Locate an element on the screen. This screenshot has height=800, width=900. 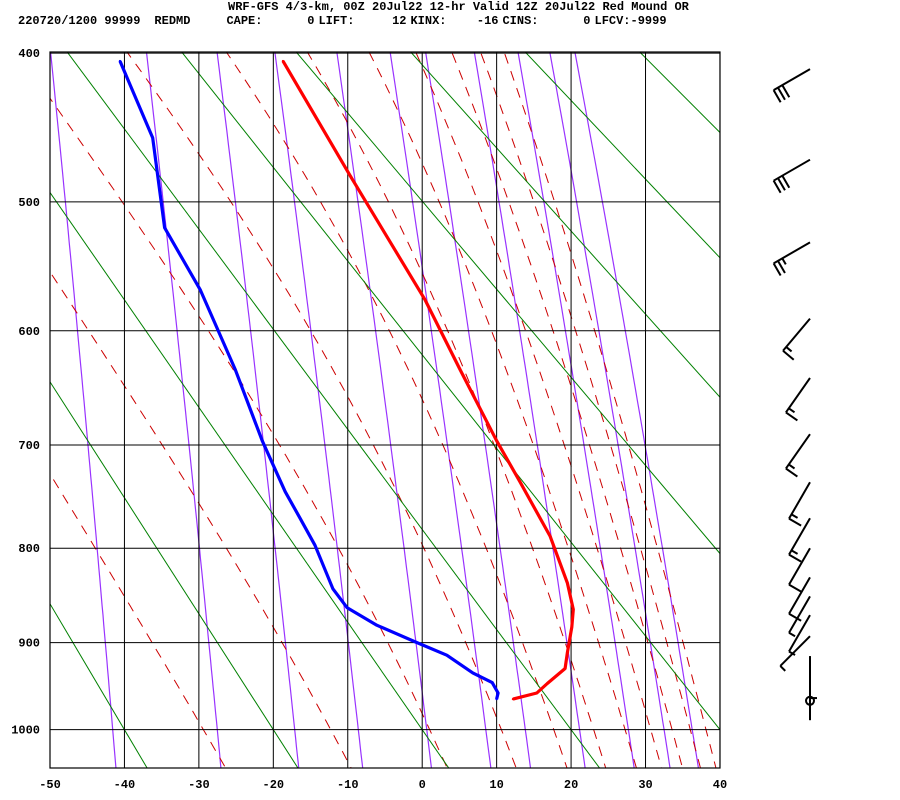
x-tick-label: 10 is located at coordinates (496, 785).